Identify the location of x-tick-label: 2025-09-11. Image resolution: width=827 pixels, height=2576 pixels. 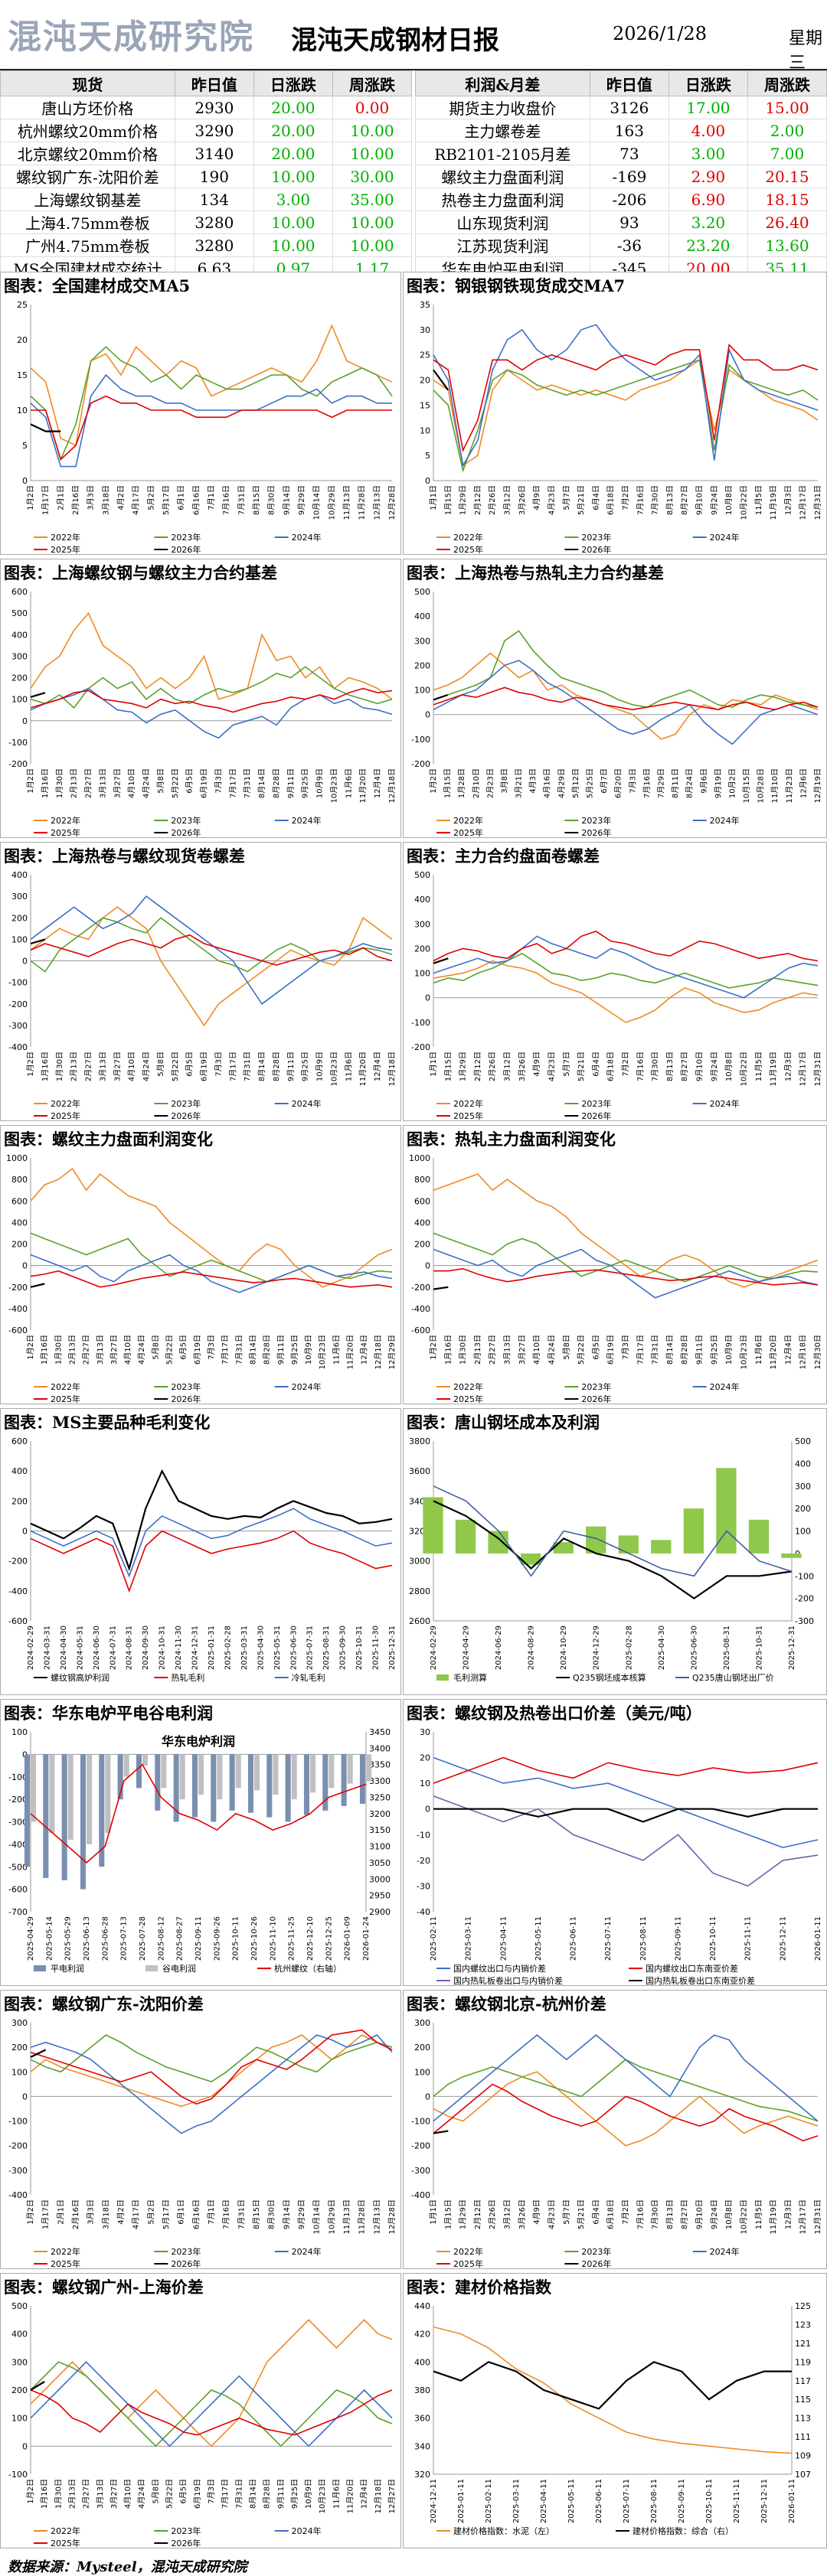
(682, 2501).